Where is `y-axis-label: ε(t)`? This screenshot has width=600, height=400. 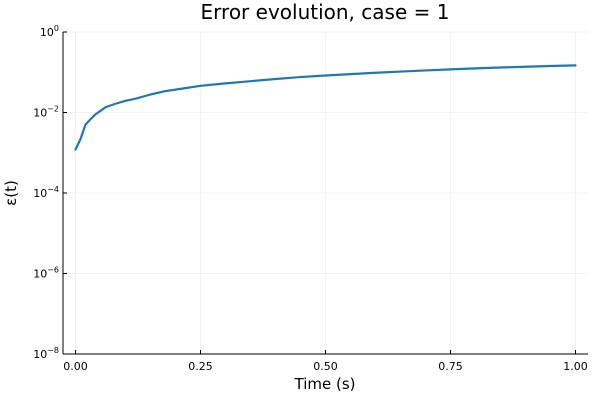 y-axis-label: ε(t) is located at coordinates (11, 193).